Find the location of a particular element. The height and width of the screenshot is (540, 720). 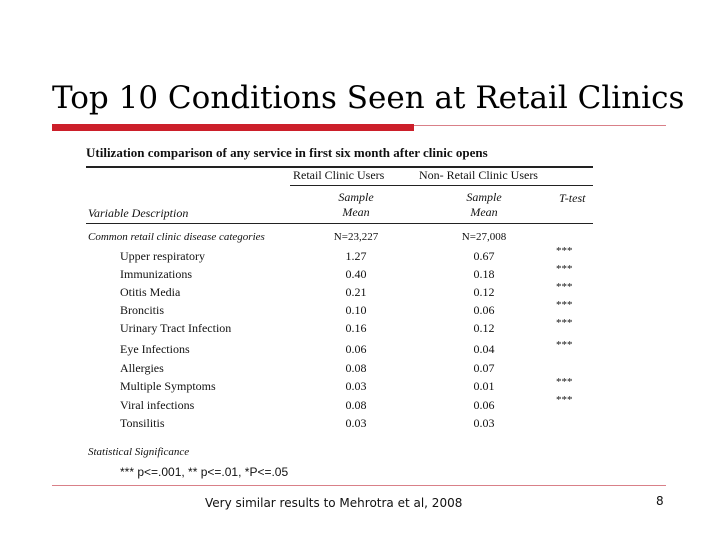

row-name: Tonsilitis is located at coordinates (142, 423).